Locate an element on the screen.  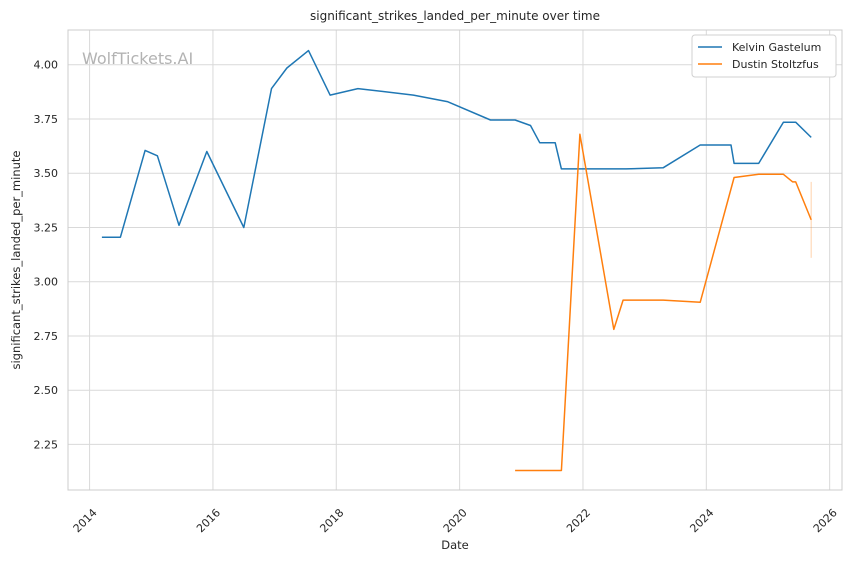
x-tick-label: 2018 is located at coordinates (331, 520).